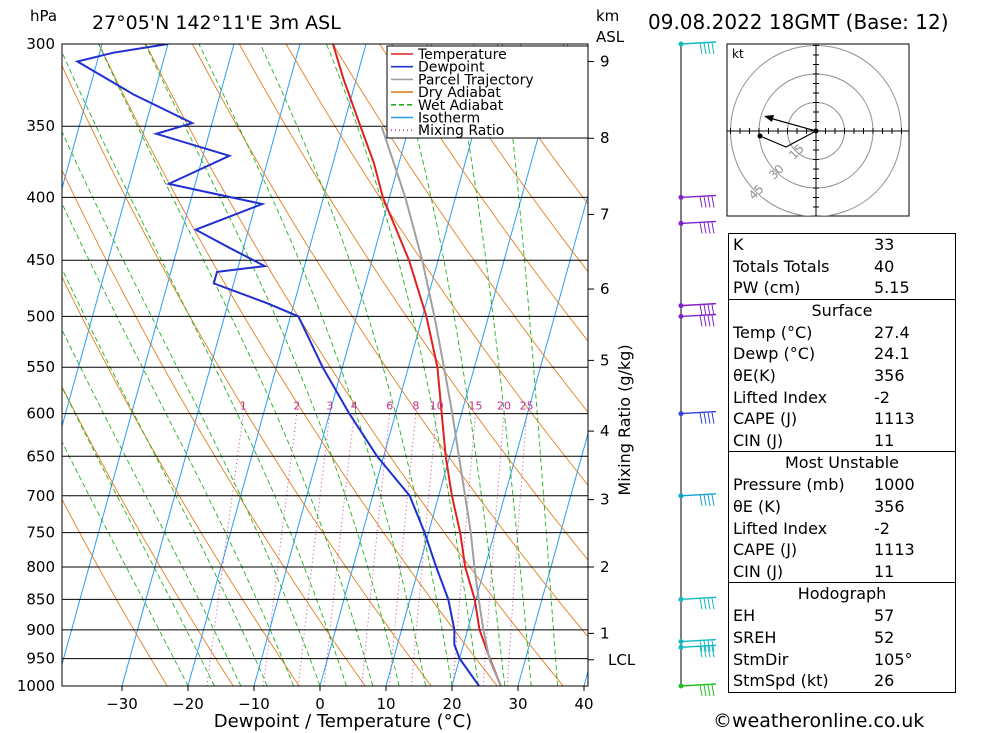 This screenshot has width=1000, height=733. Describe the element at coordinates (889, 506) in the screenshot. I see `index-value: 356` at that location.